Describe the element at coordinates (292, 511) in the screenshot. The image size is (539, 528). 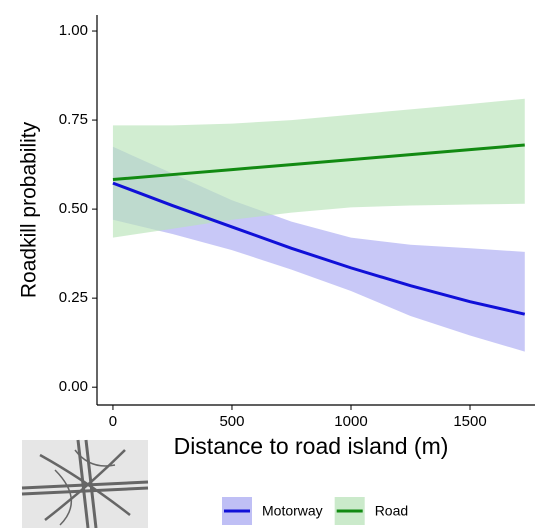
I see `legend-label: Motorway` at that location.